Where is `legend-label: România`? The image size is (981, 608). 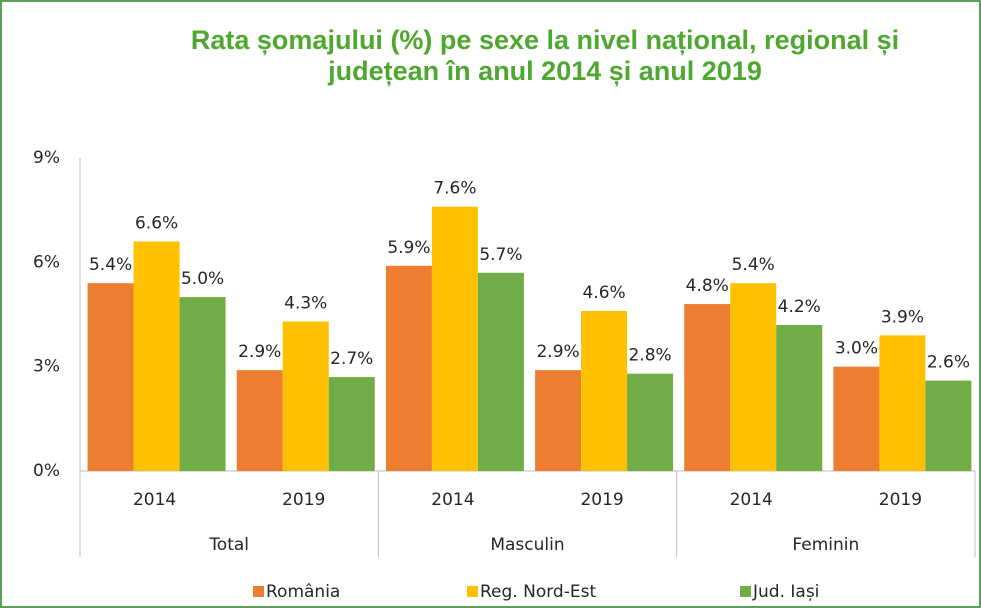
legend-label: România is located at coordinates (303, 592).